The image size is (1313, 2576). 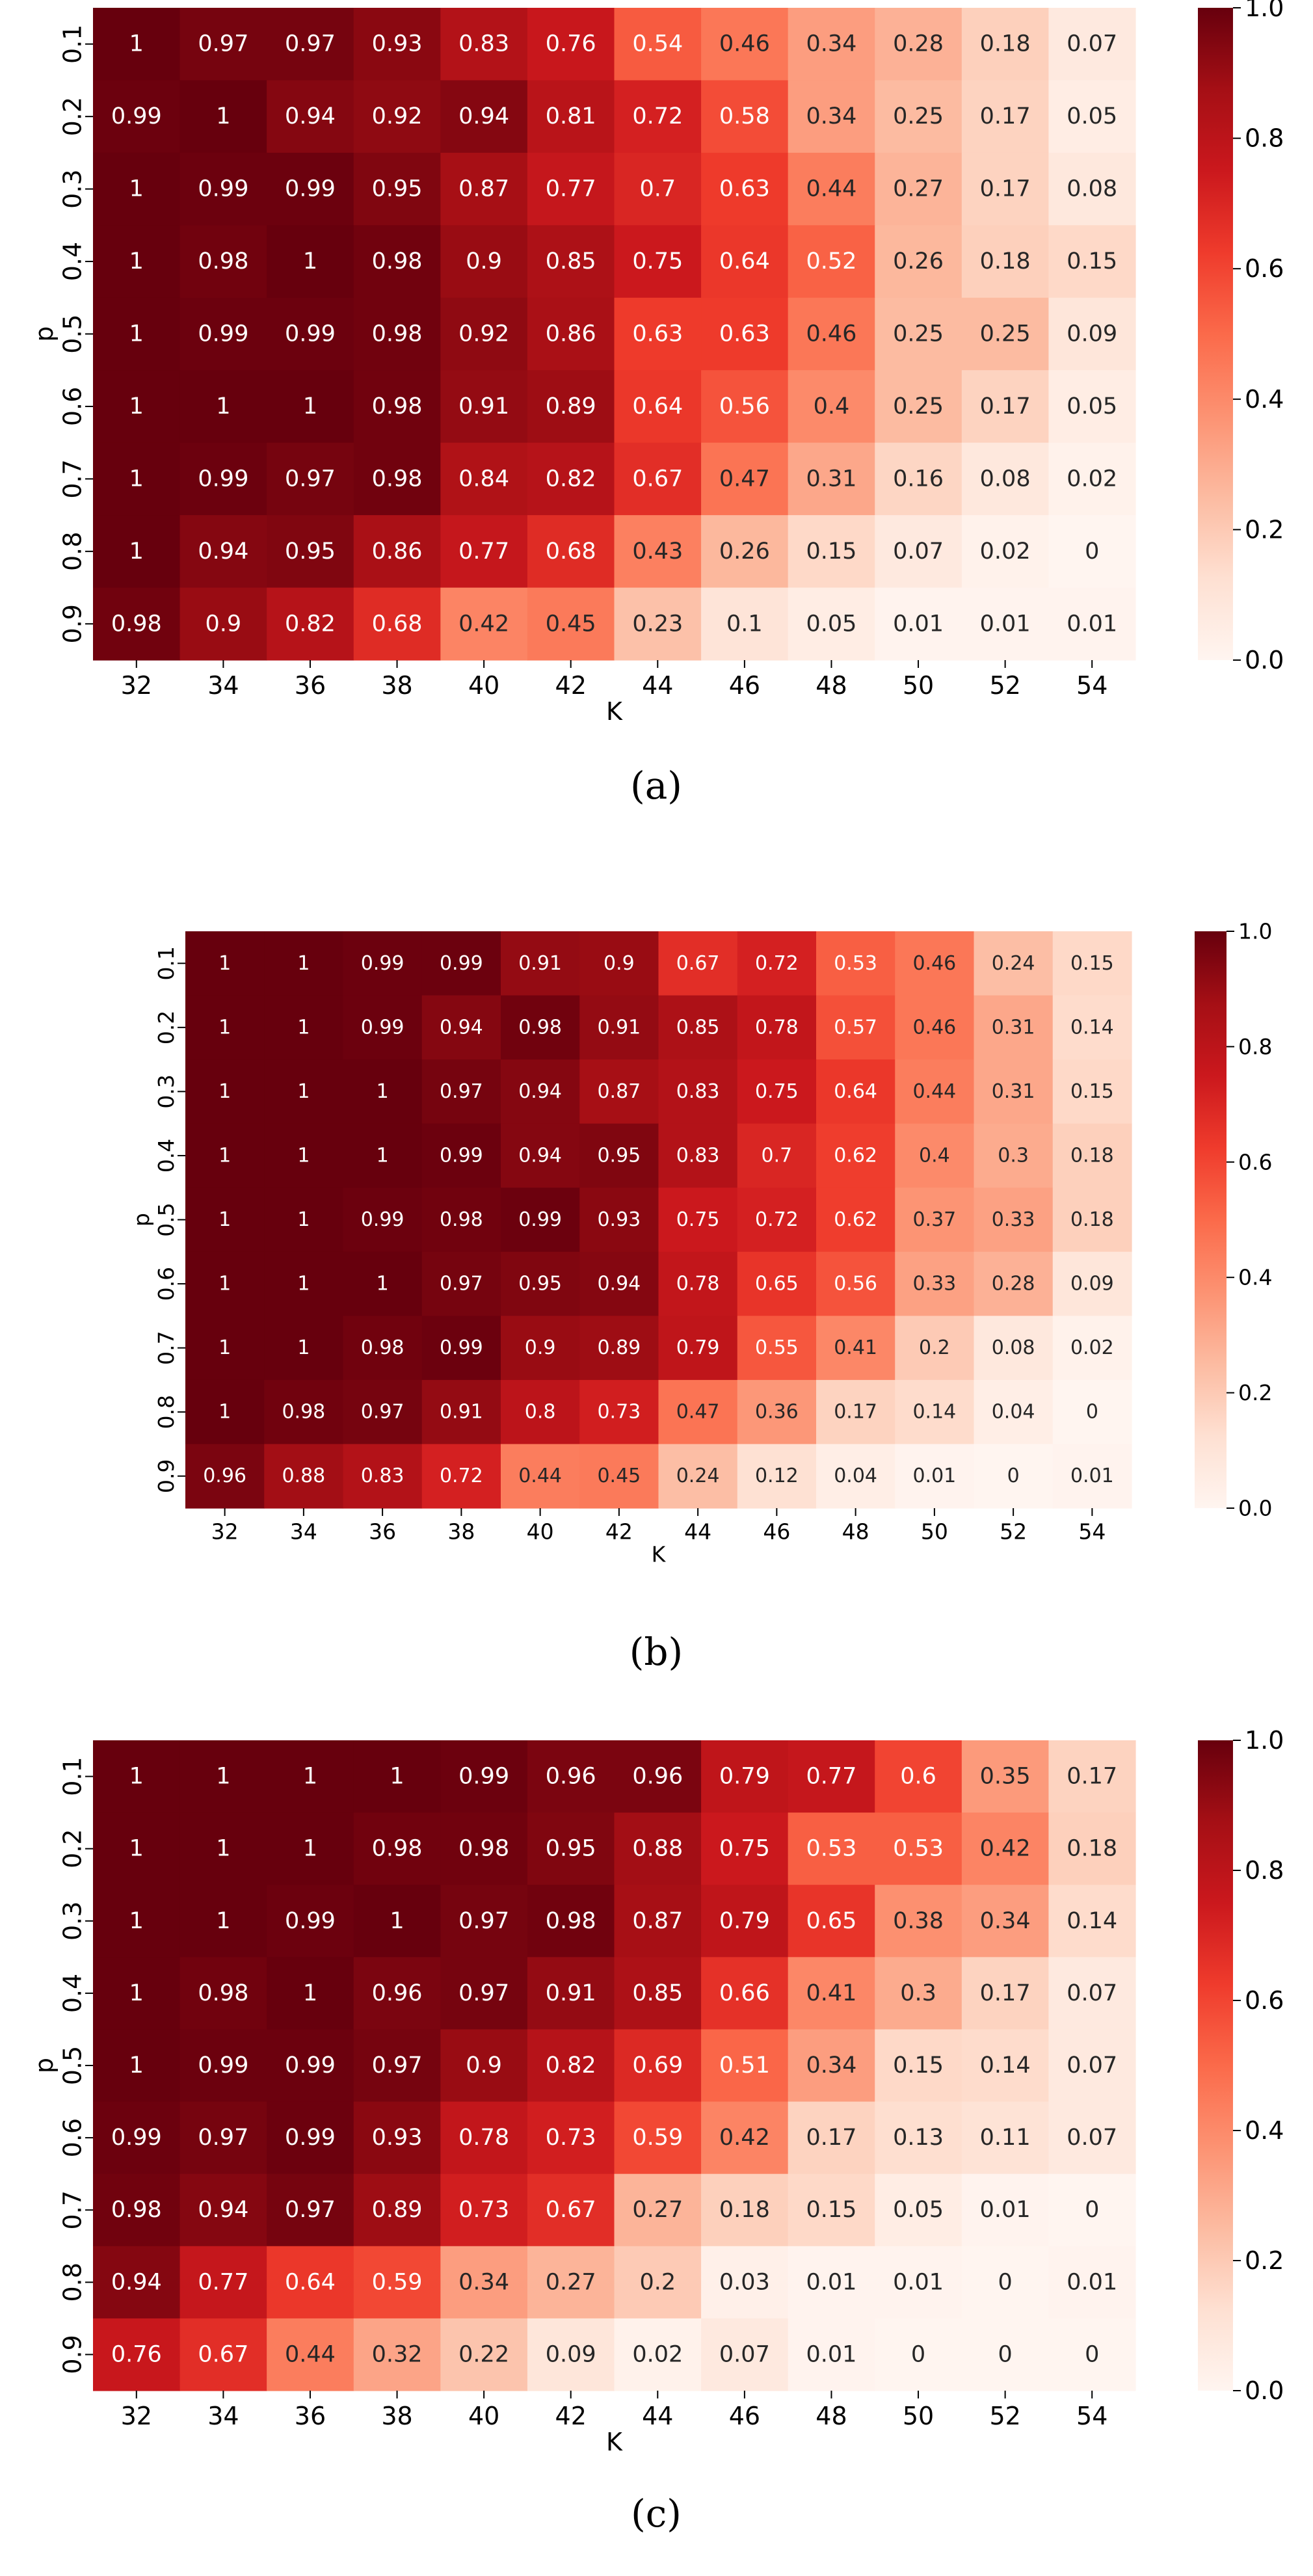 What do you see at coordinates (777, 1155) in the screenshot?
I see `cell-value-label: 0.7` at bounding box center [777, 1155].